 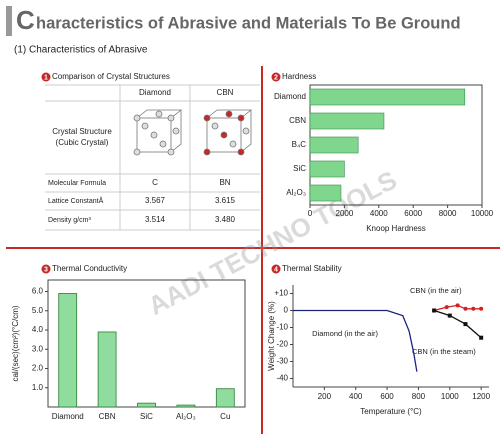 I want to click on section-title: Hardness, so click(x=299, y=76).